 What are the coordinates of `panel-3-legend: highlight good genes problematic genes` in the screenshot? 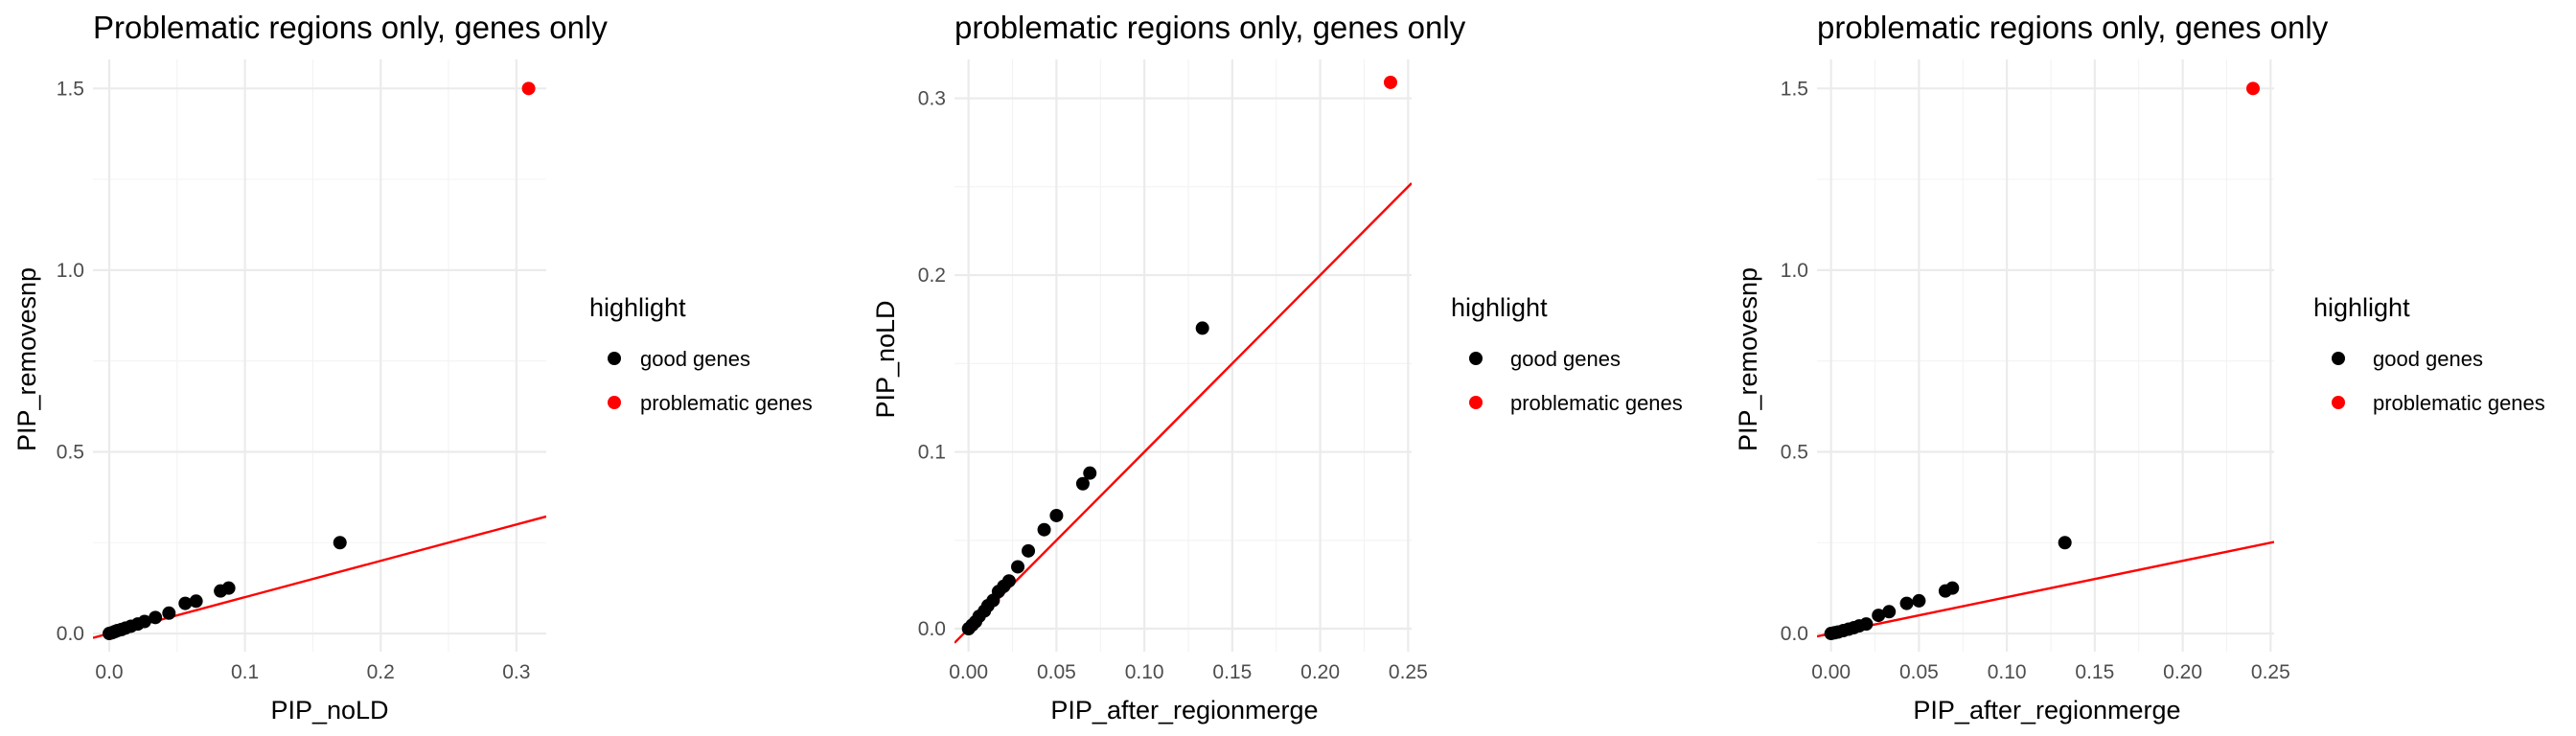 It's located at (2429, 354).